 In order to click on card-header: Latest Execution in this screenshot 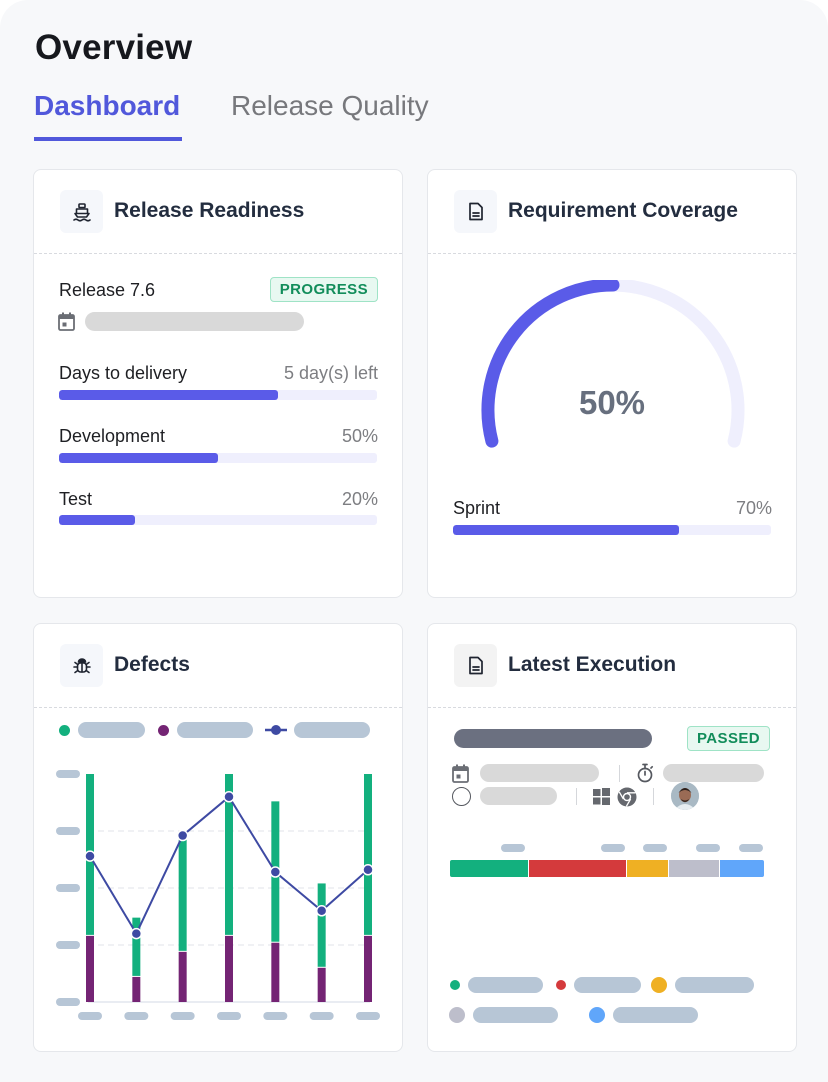, I will do `click(612, 666)`.